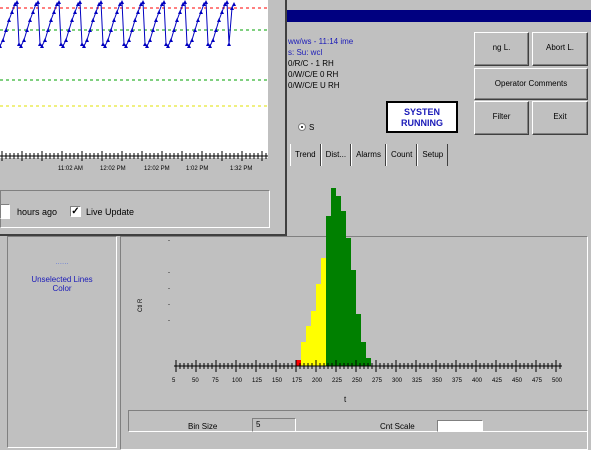  What do you see at coordinates (195, 381) in the screenshot?
I see `x-tick-label: 50` at bounding box center [195, 381].